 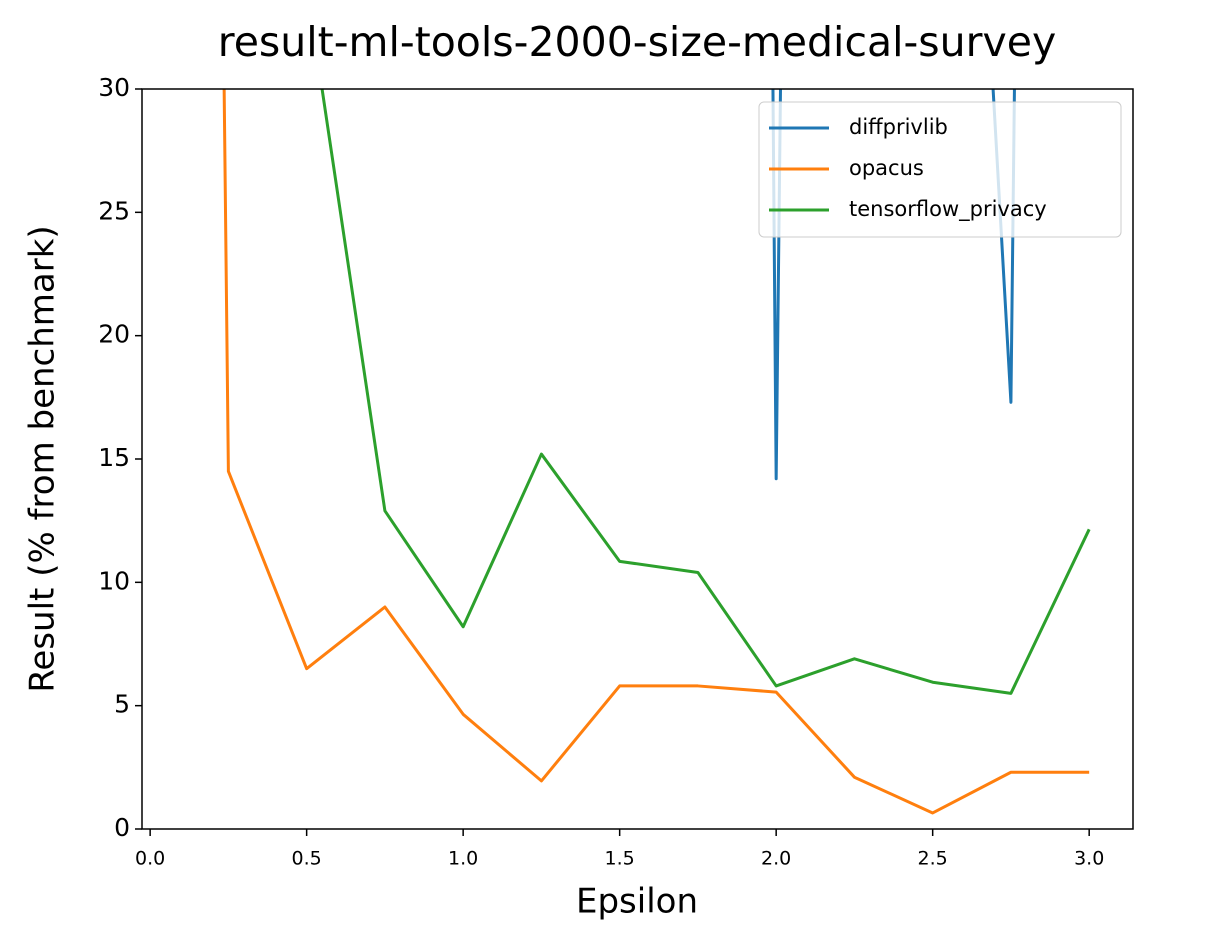 What do you see at coordinates (114, 87) in the screenshot?
I see `y-tick-label: 30` at bounding box center [114, 87].